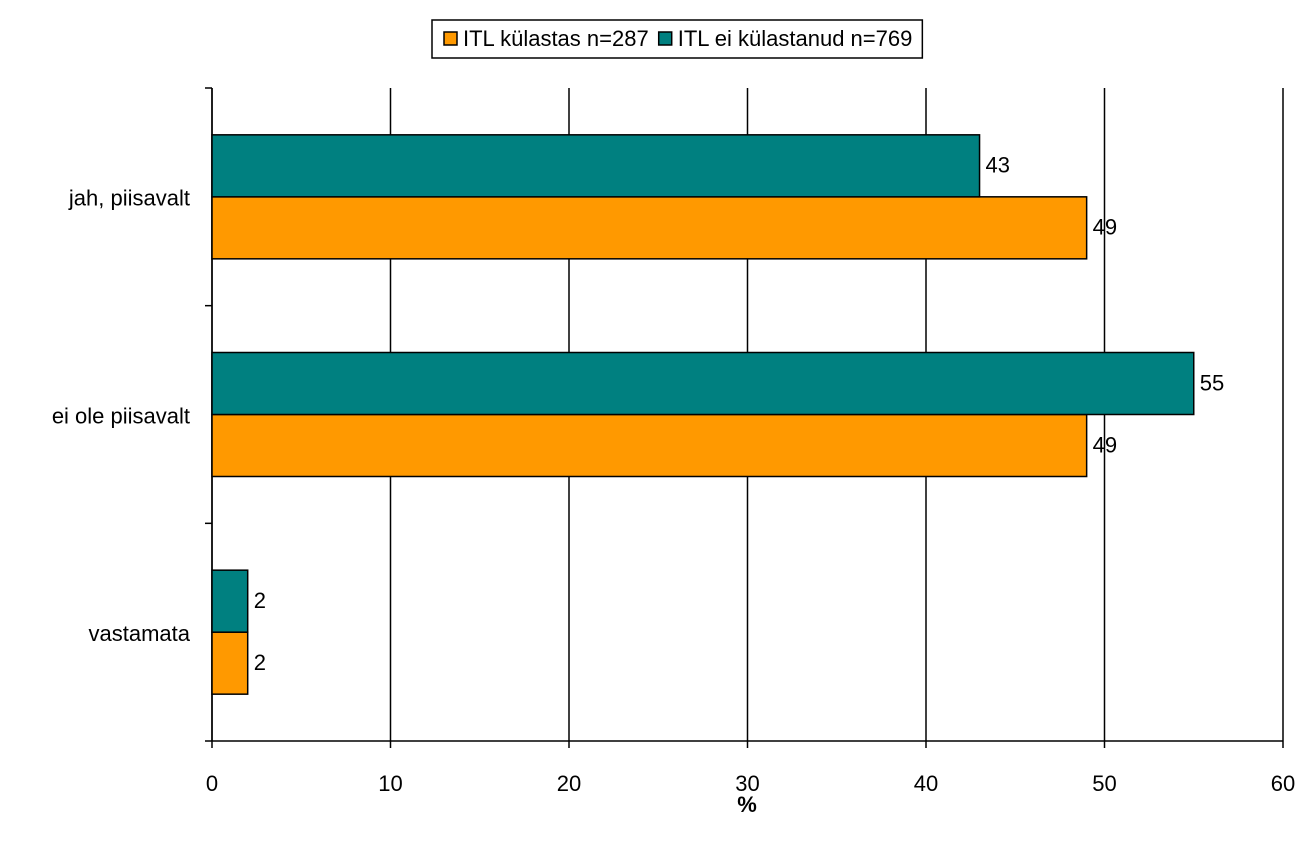 This screenshot has height=845, width=1301. What do you see at coordinates (1104, 783) in the screenshot?
I see `x-tick-label: 50` at bounding box center [1104, 783].